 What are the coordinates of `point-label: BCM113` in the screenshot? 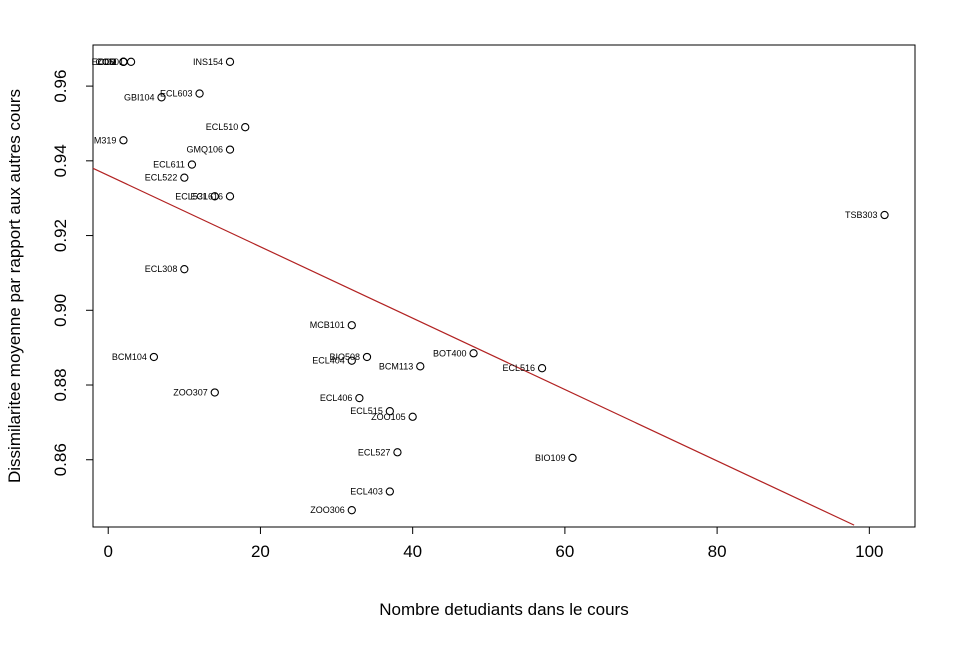 It's located at (396, 366).